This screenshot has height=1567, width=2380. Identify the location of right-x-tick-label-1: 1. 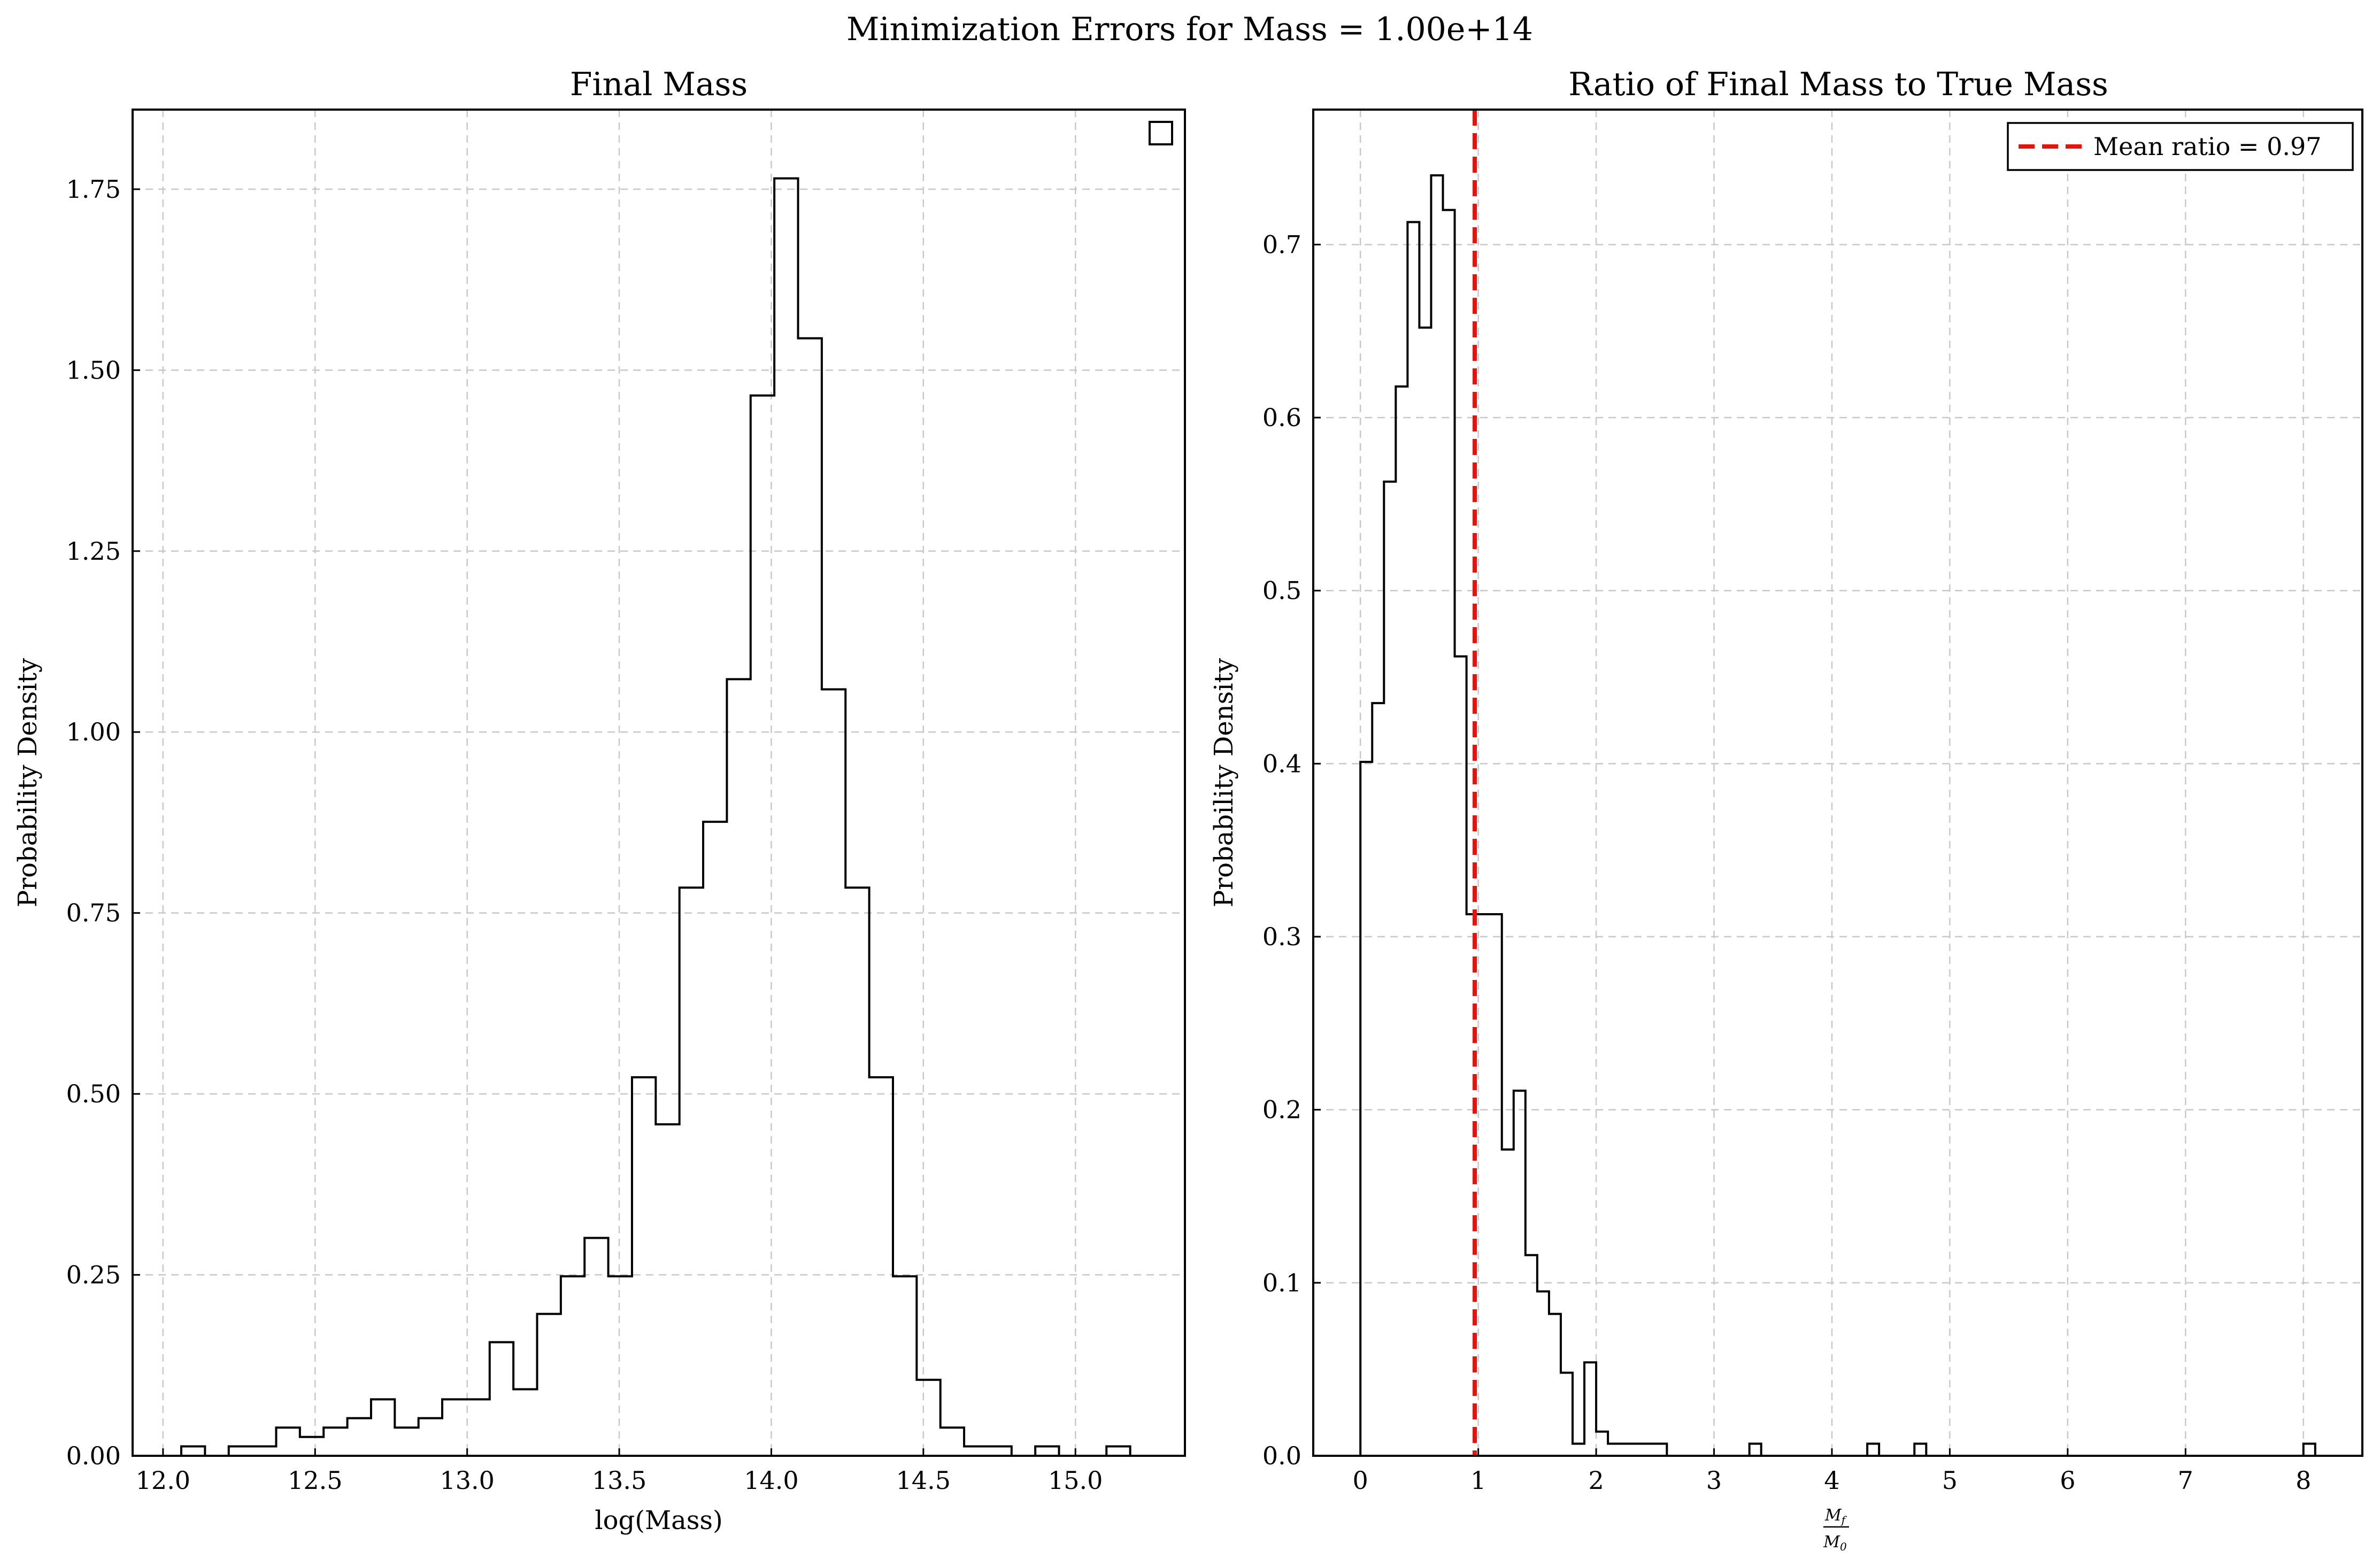
(1478, 1480).